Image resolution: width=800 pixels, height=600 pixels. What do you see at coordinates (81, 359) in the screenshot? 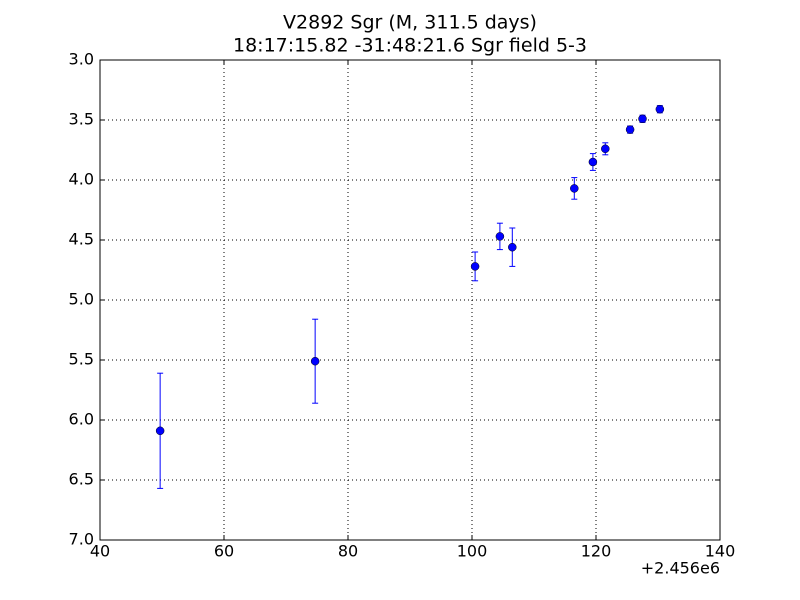
I see `y-tick-label: 5.5` at bounding box center [81, 359].